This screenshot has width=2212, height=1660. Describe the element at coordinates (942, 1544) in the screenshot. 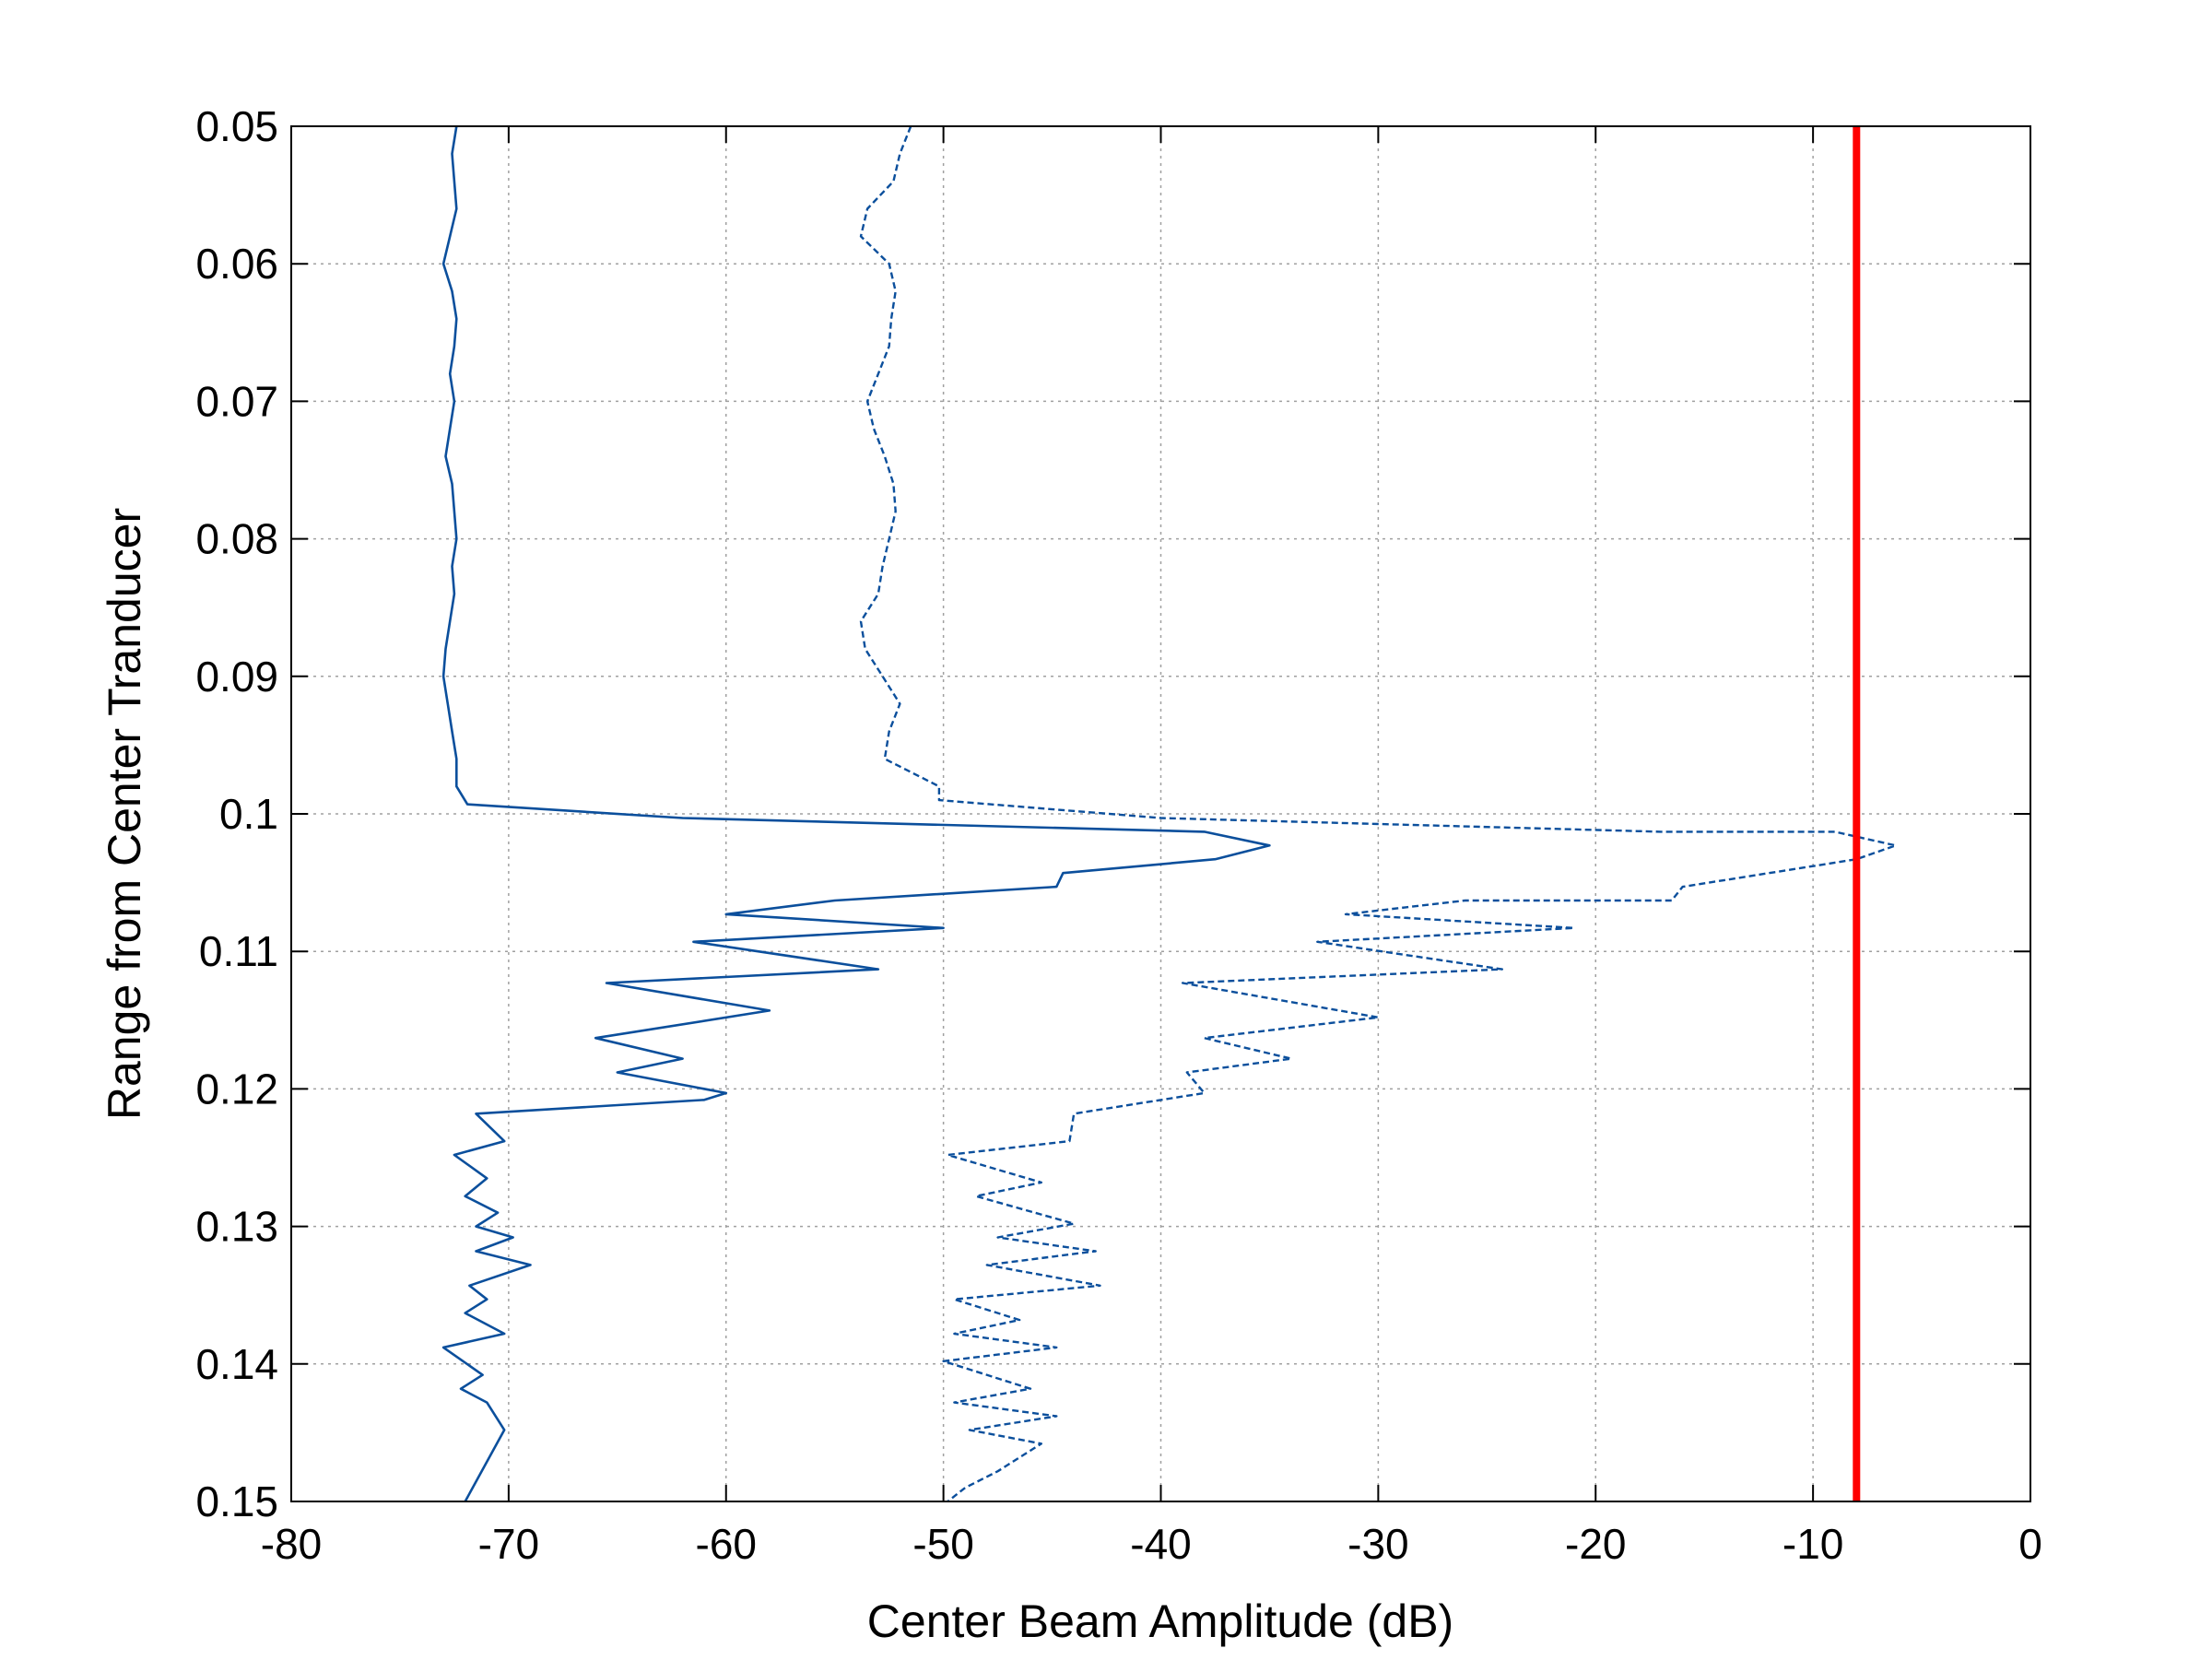

I see `x-tick-label: -50` at that location.